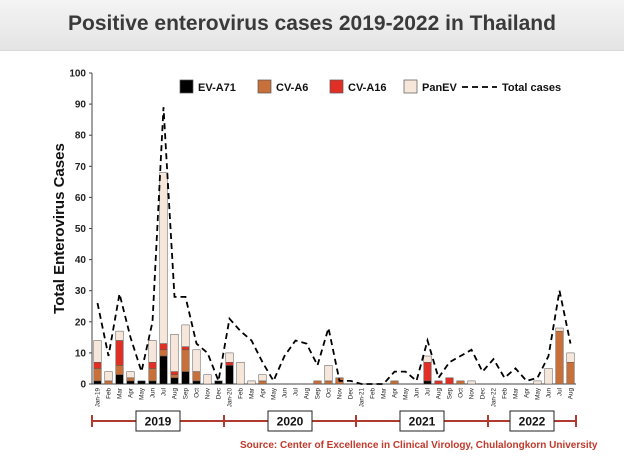 The width and height of the screenshot is (624, 469). Describe the element at coordinates (217, 88) in the screenshot. I see `legend-label-ev-a71: EV-A71` at that location.